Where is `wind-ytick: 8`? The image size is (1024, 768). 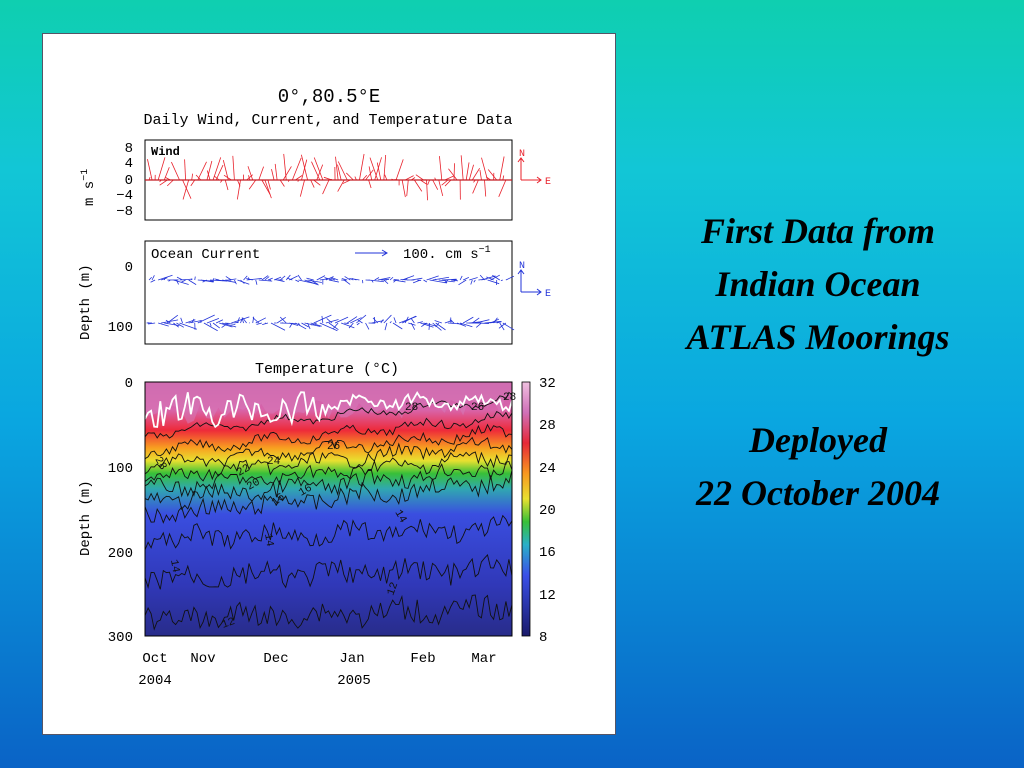 wind-ytick: 8 is located at coordinates (129, 149).